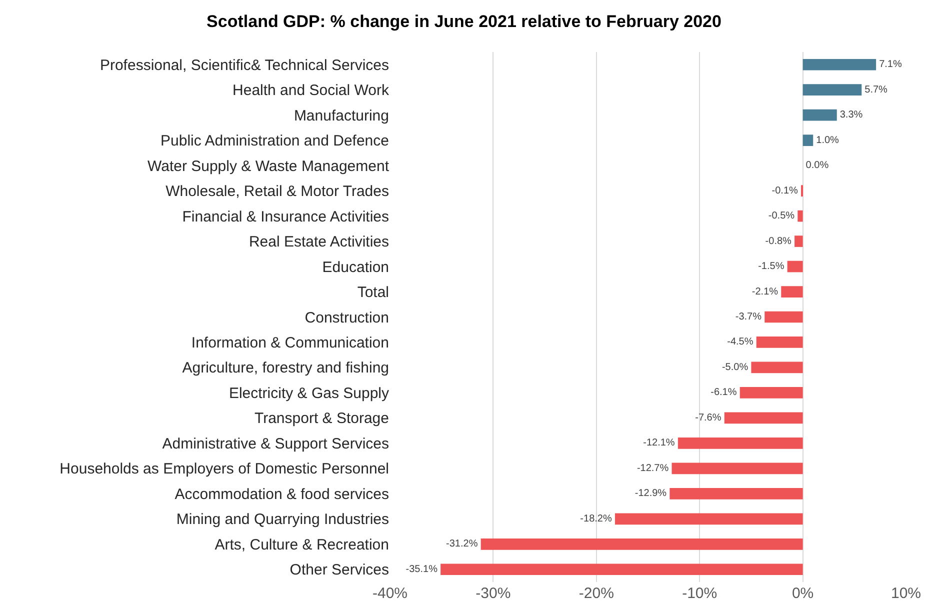 This screenshot has height=610, width=928. I want to click on data-label: 3.3%, so click(851, 115).